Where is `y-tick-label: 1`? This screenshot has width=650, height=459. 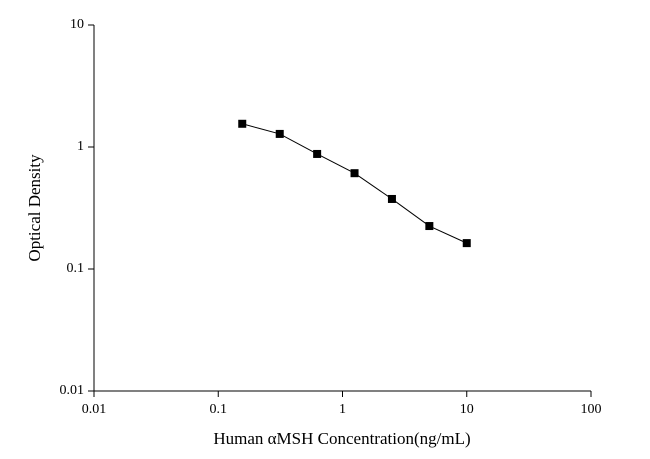 y-tick-label: 1 is located at coordinates (80, 146).